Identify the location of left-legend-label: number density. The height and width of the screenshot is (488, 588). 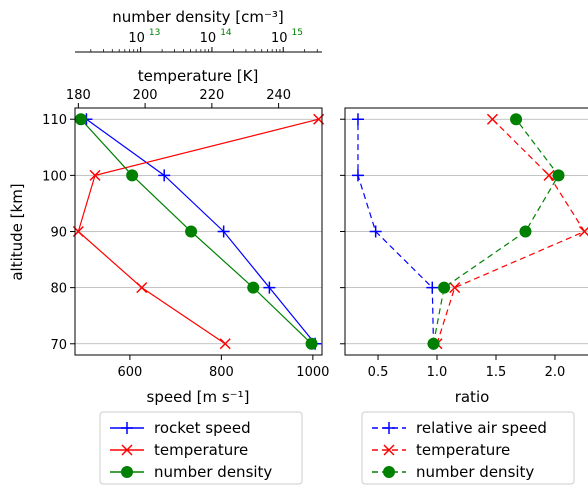
(213, 472).